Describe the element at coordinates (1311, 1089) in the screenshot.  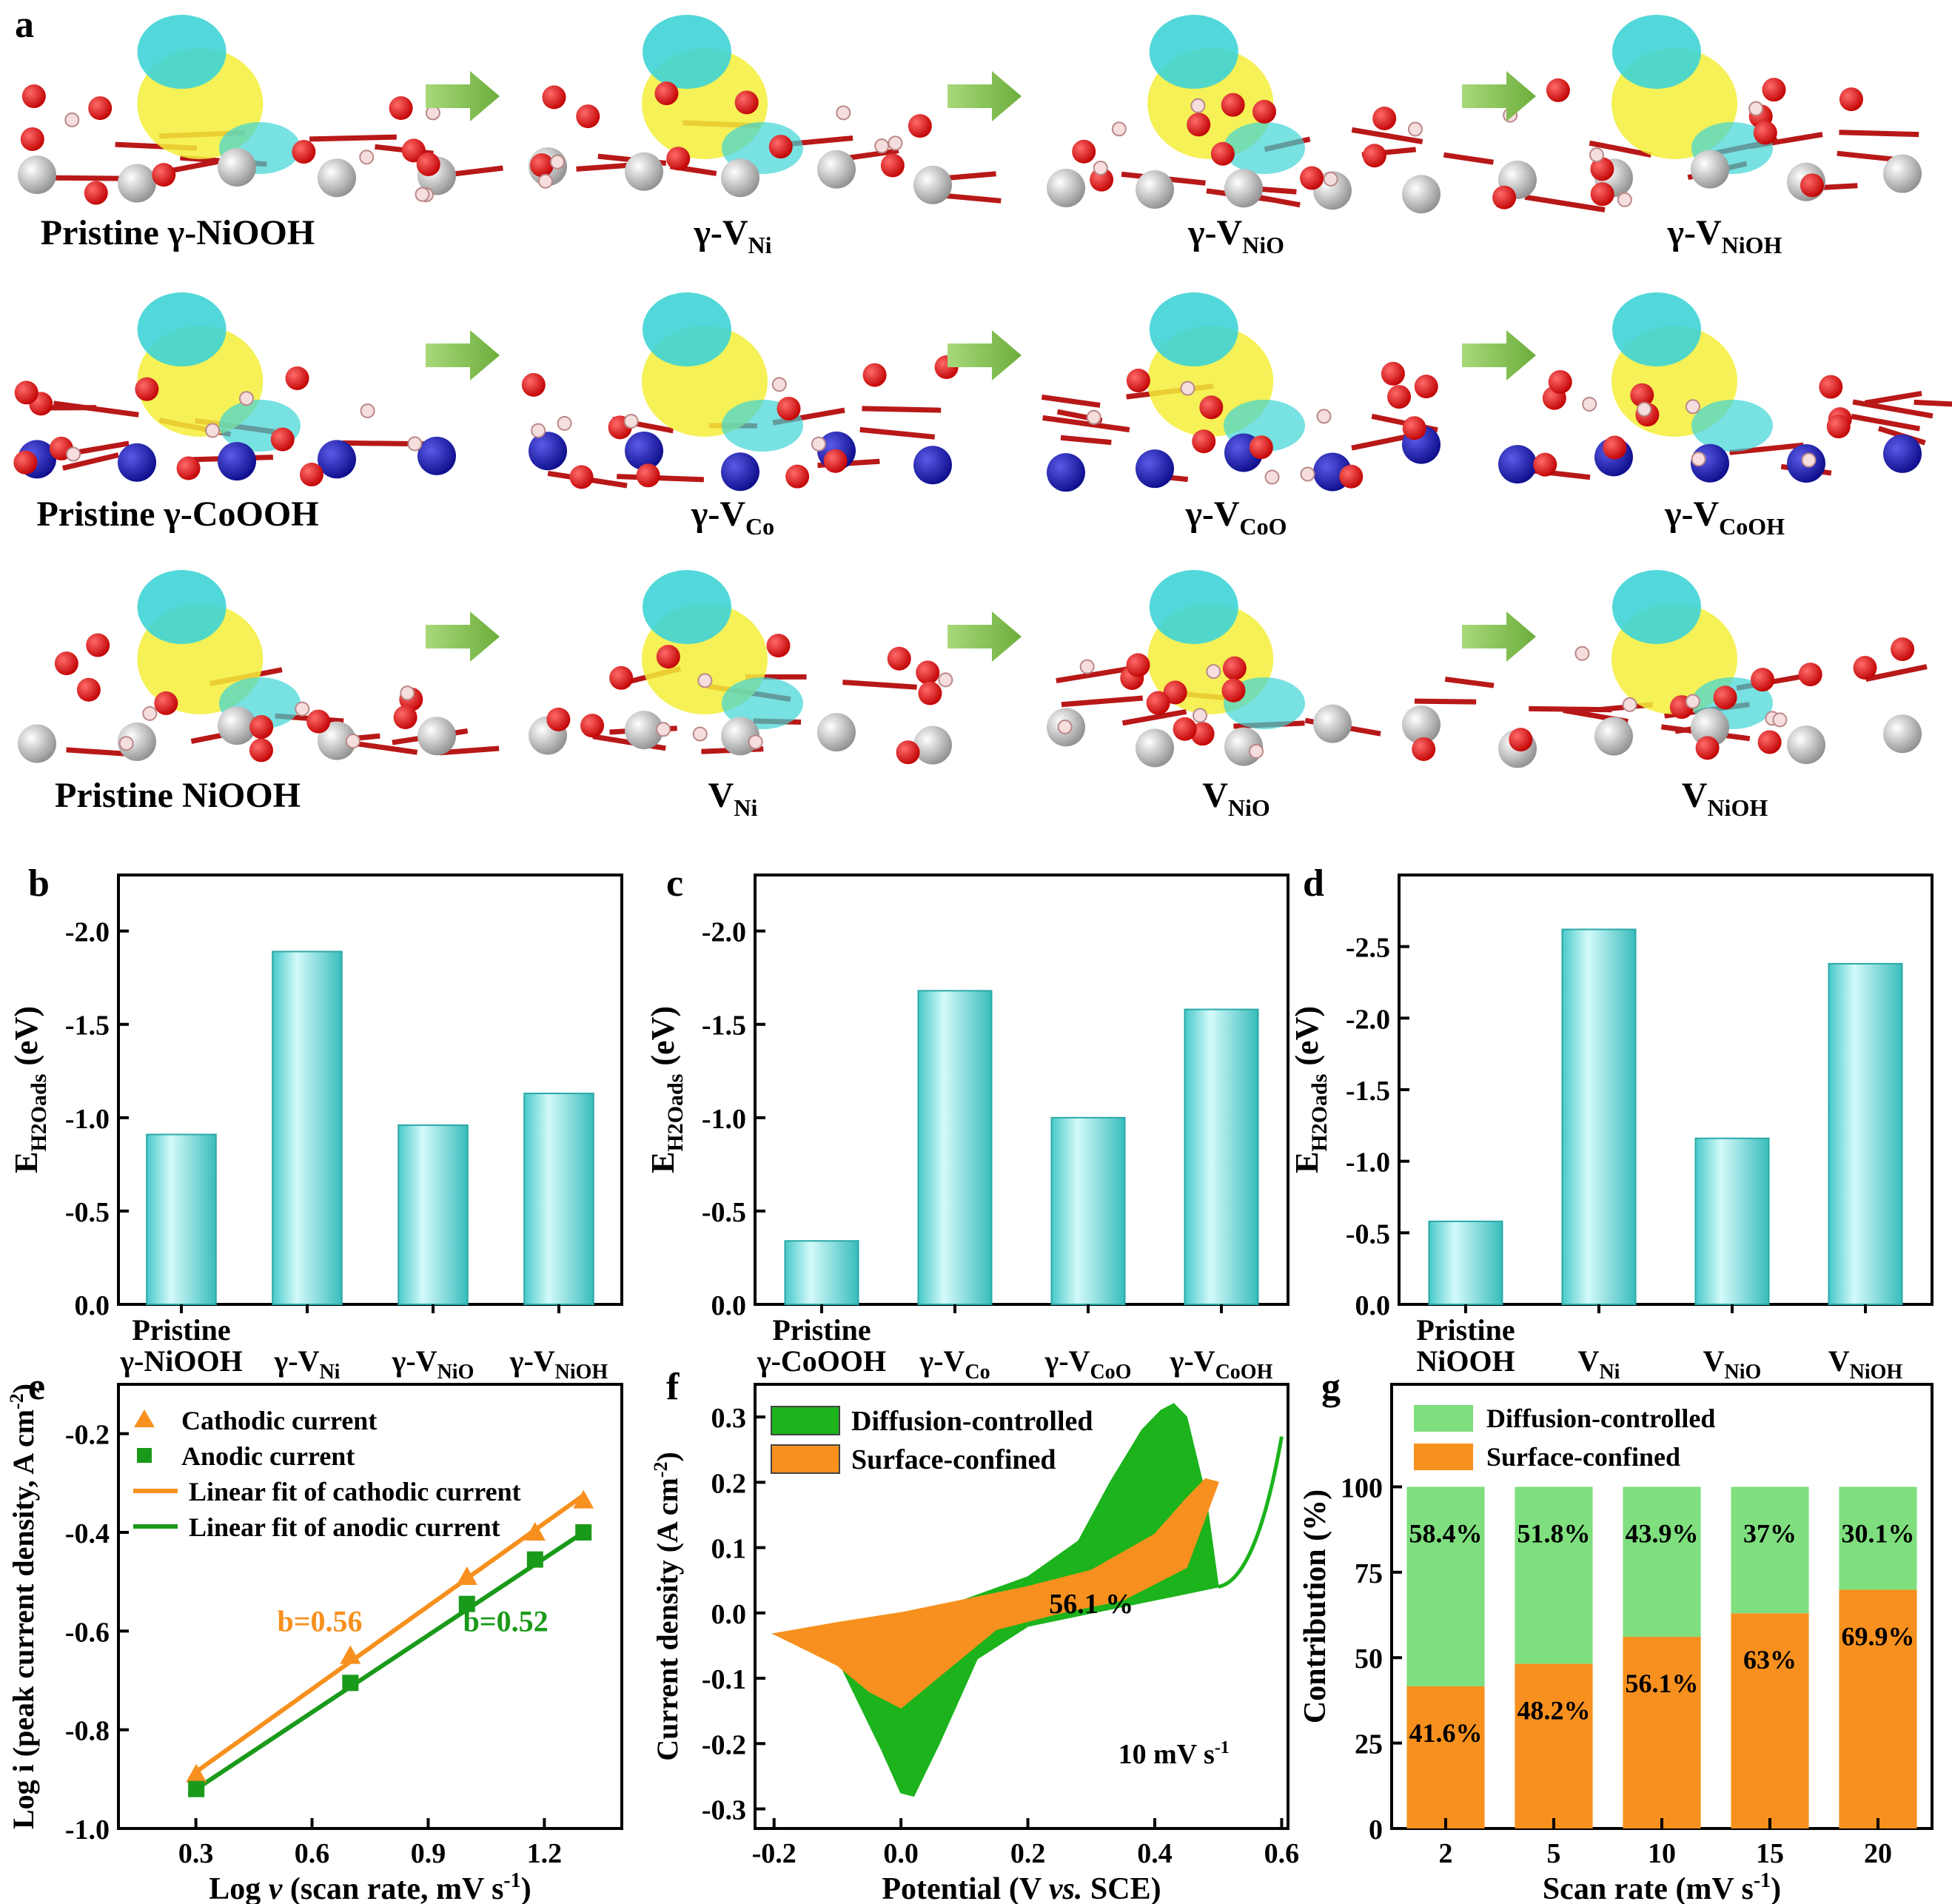
I see `y-axis-label: EH2Oads (eV)` at that location.